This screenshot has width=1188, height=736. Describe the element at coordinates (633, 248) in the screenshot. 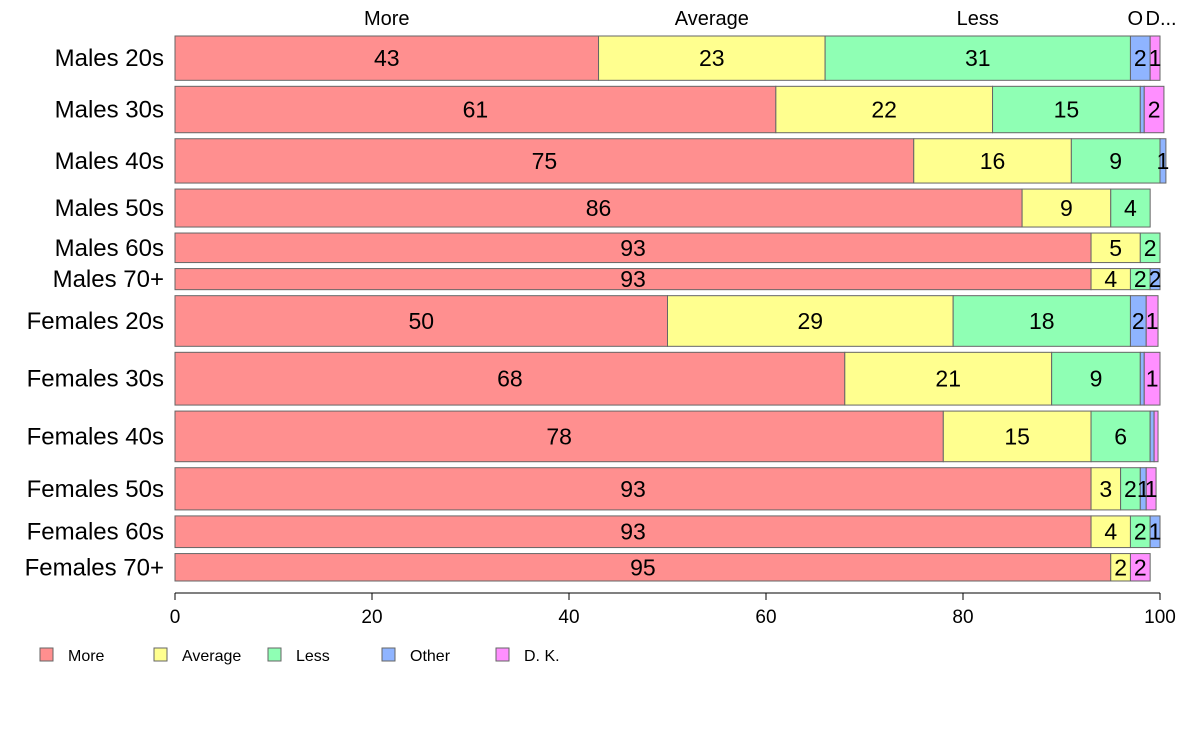

I see `data-label: 93` at that location.